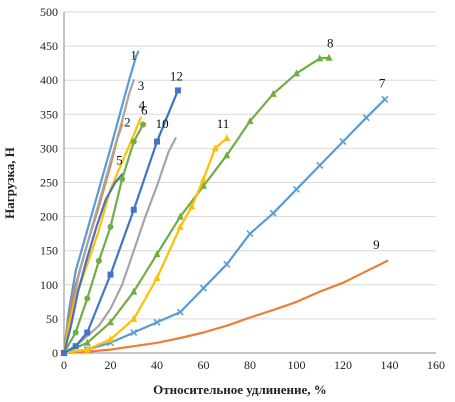 This screenshot has width=455, height=402. I want to click on series-label-2: 2, so click(127, 122).